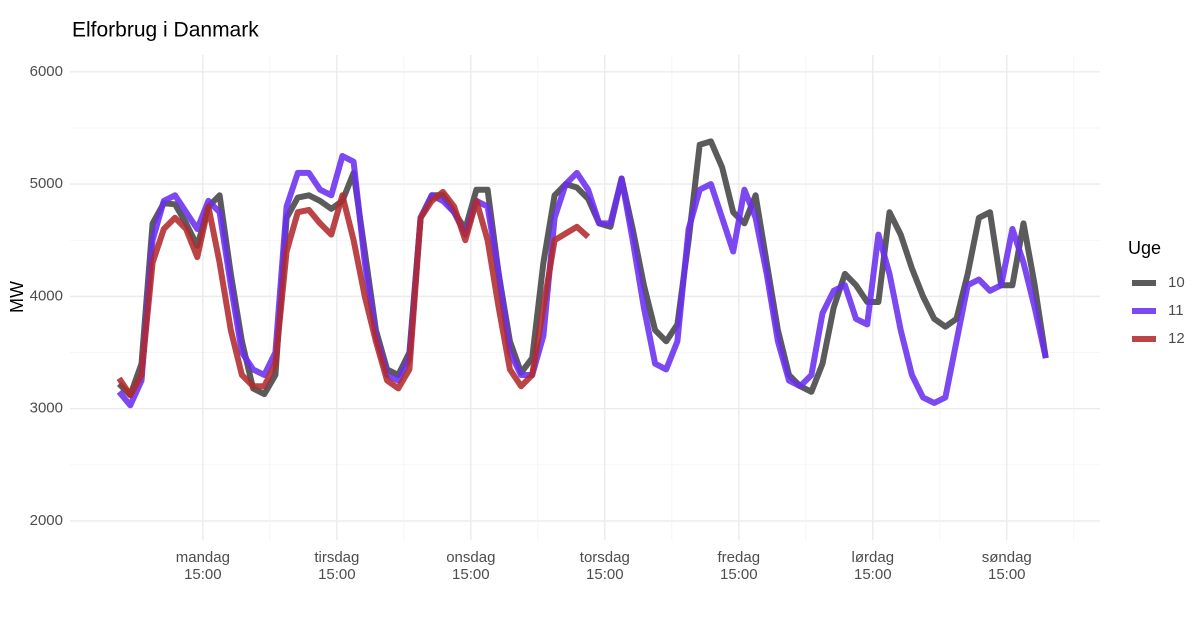 Image resolution: width=1200 pixels, height=623 pixels. Describe the element at coordinates (1144, 248) in the screenshot. I see `legend-title: Uge` at that location.